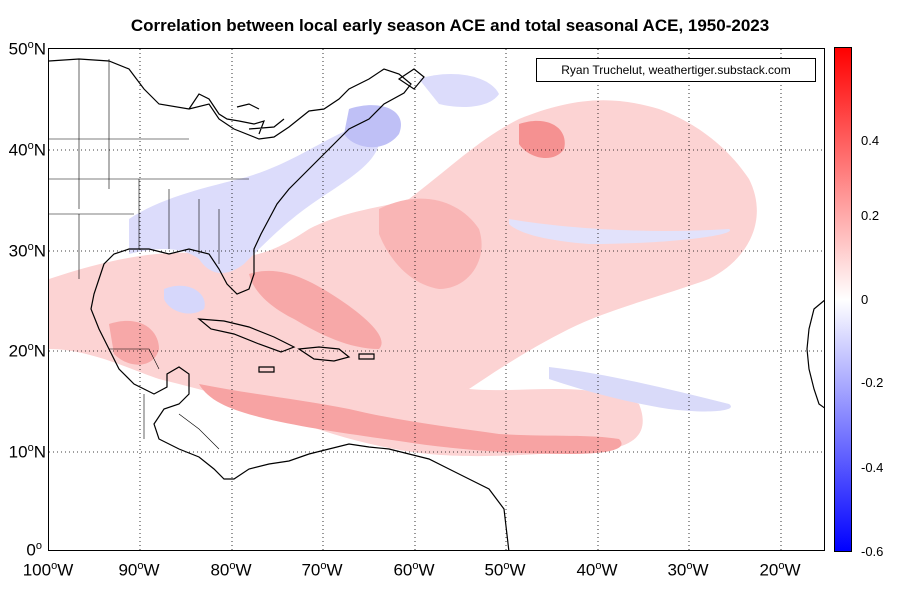  Describe the element at coordinates (266, 369) in the screenshot. I see `jamaica` at that location.